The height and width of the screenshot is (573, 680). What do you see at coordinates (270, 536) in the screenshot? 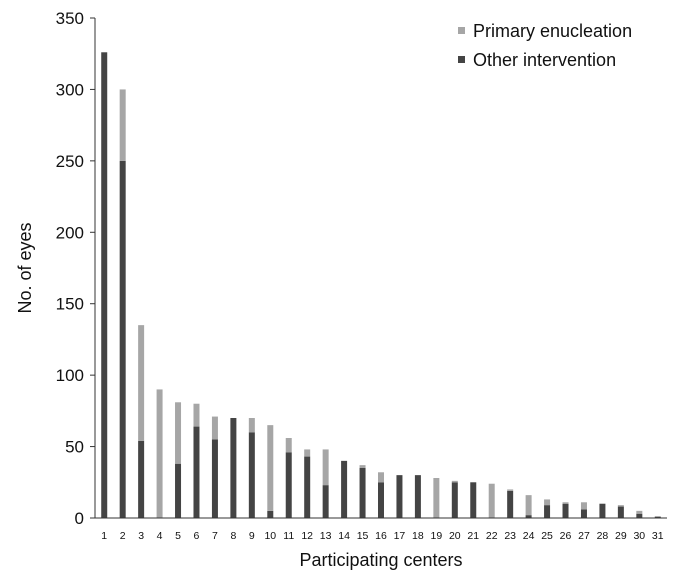
I see `x-tick-label: 10` at bounding box center [270, 536].